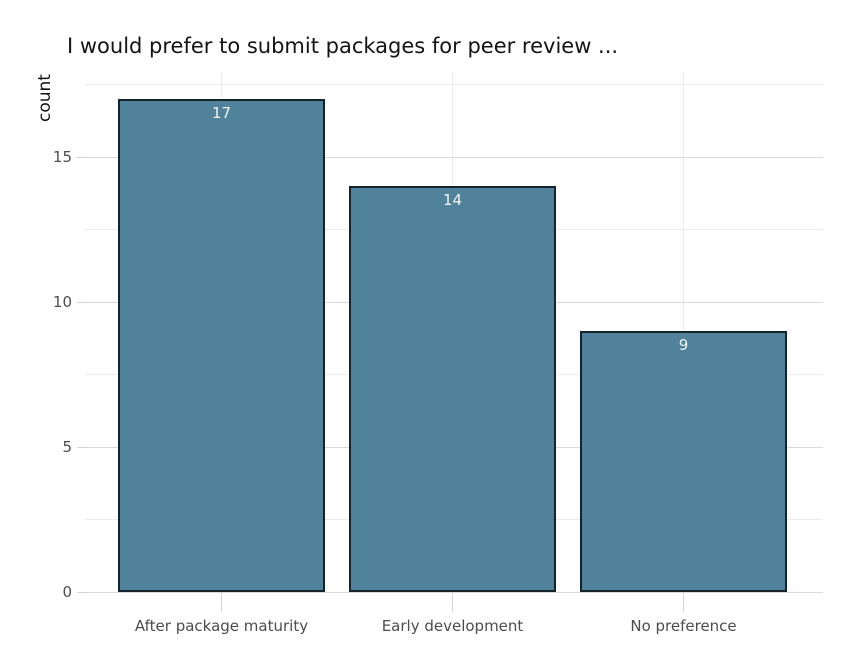 Image resolution: width=864 pixels, height=672 pixels. I want to click on bar: 14, so click(452, 389).